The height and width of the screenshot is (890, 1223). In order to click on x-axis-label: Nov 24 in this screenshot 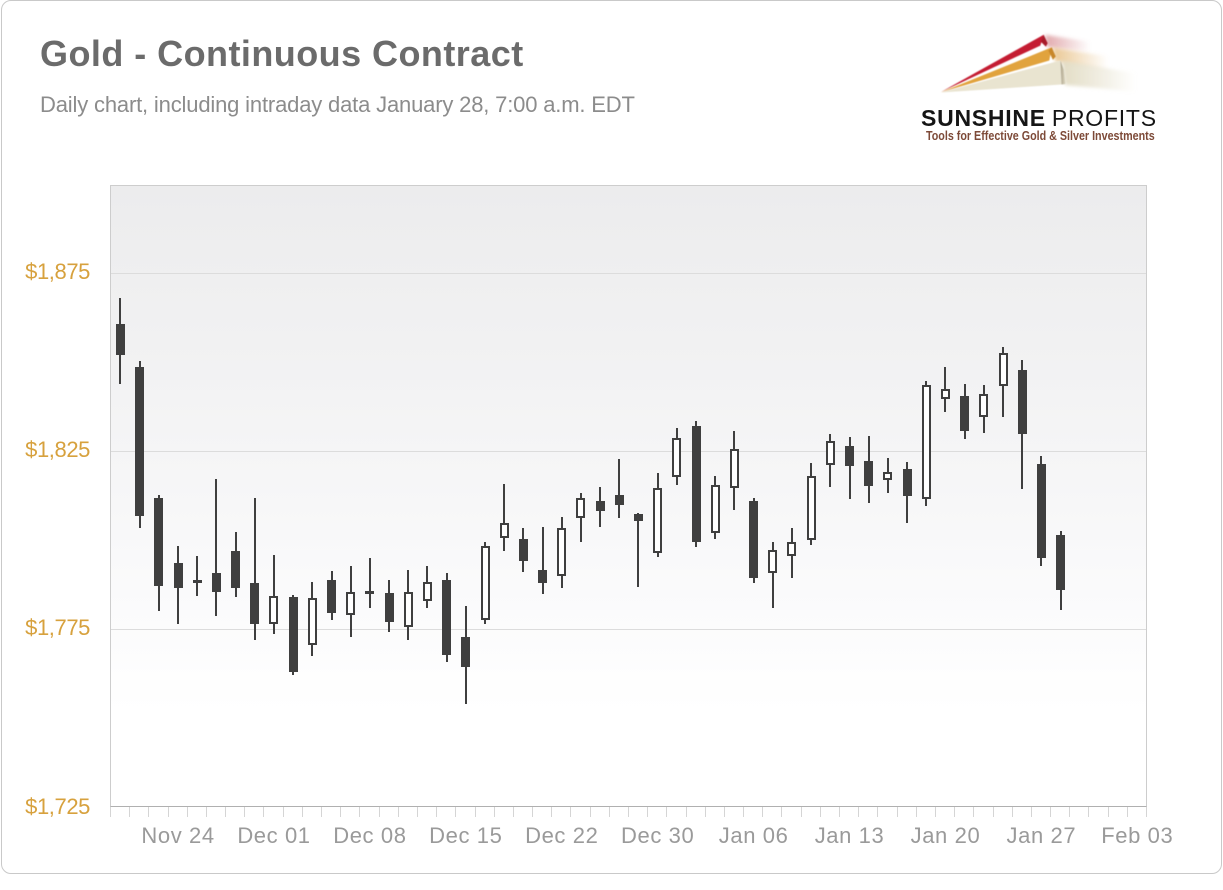, I will do `click(178, 835)`.